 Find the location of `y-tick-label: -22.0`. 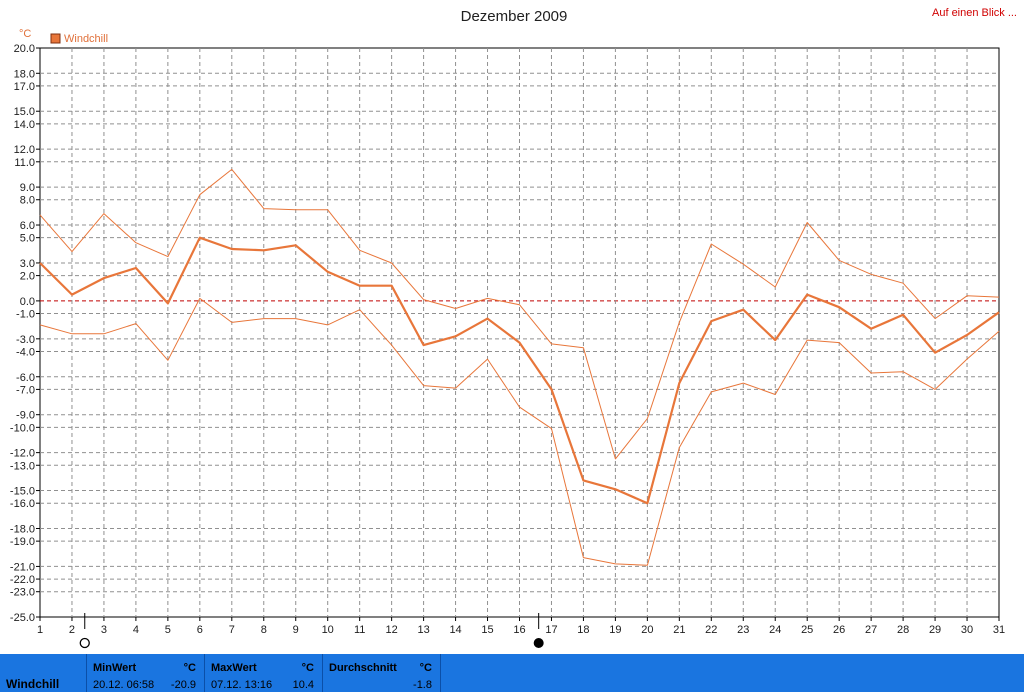

y-tick-label: -22.0 is located at coordinates (22, 580).